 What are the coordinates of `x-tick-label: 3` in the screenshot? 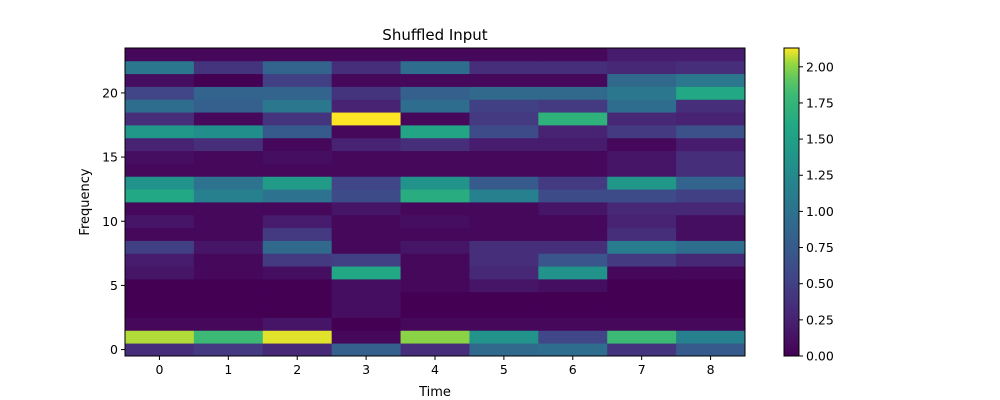 It's located at (366, 369).